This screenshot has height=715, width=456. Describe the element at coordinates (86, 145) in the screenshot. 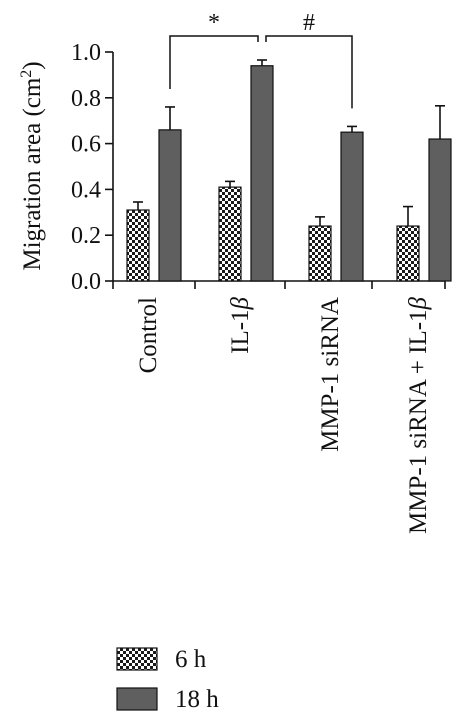

I see `y-tick-label: 0.6` at that location.